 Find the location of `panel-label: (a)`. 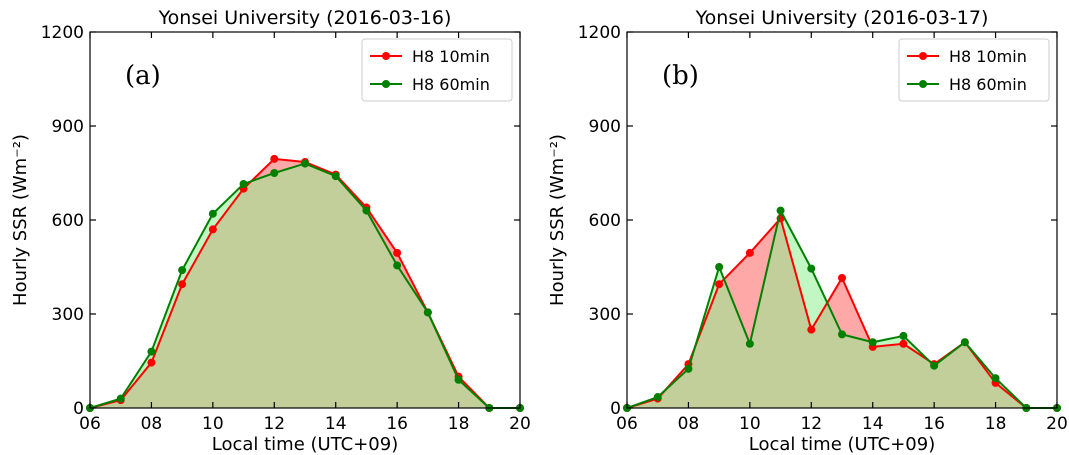

panel-label: (a) is located at coordinates (143, 76).